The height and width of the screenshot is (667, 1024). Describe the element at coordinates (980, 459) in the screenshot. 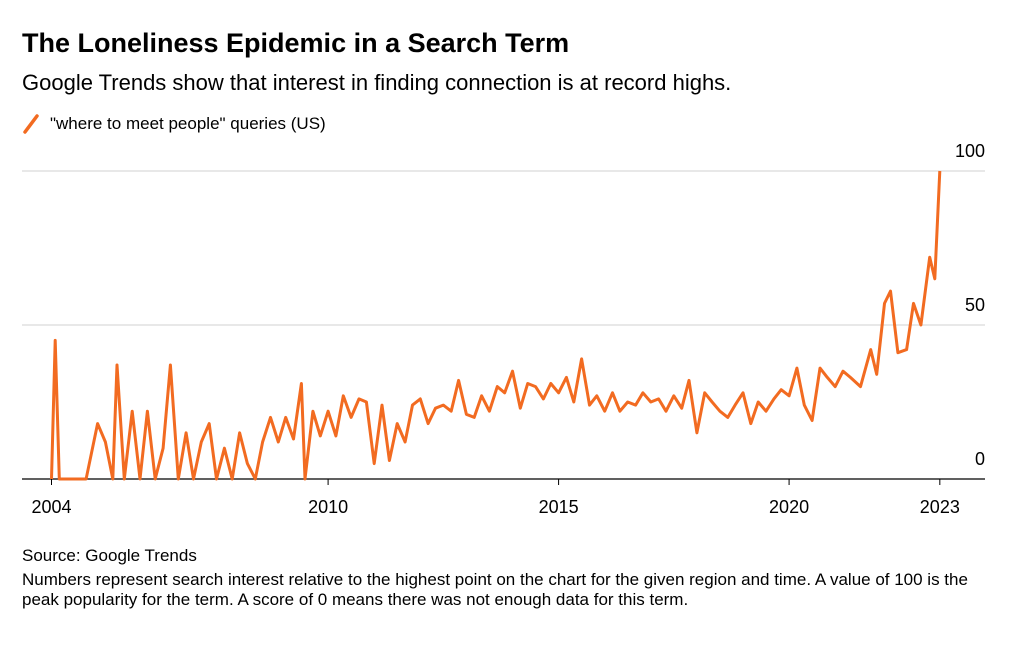

I see `y-tick-label: 0` at that location.